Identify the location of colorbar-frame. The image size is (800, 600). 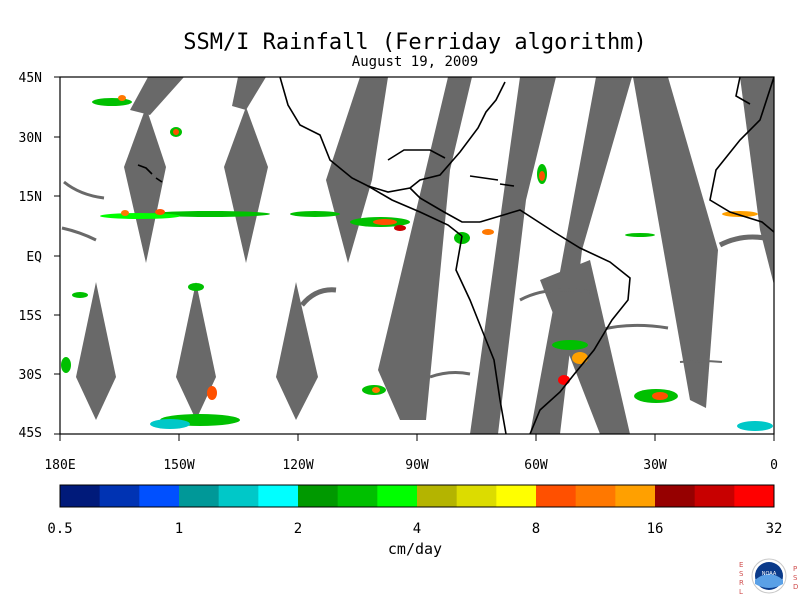
(417, 496).